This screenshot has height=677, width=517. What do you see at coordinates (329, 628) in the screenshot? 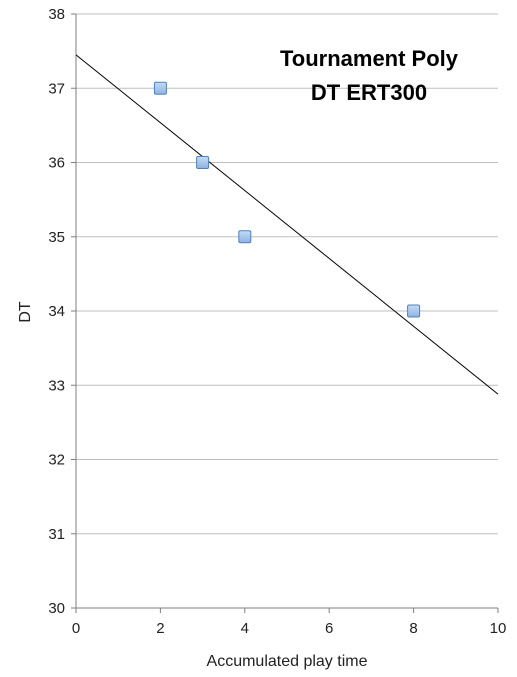
I see `x-tick-label-6: 6` at bounding box center [329, 628].